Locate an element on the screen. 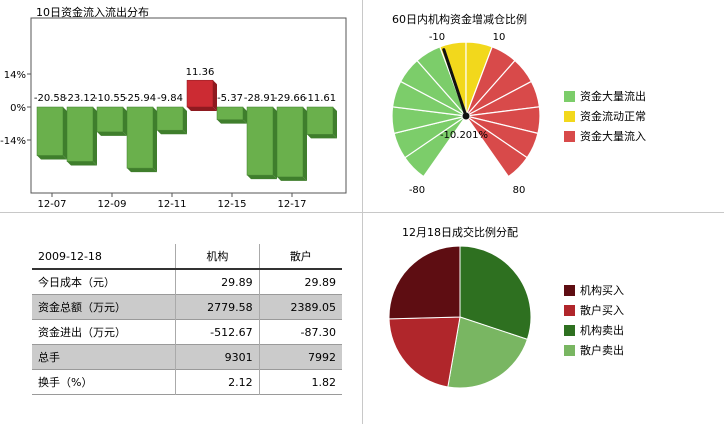 The image size is (724, 424). row-value-retail: 7992 is located at coordinates (300, 357).